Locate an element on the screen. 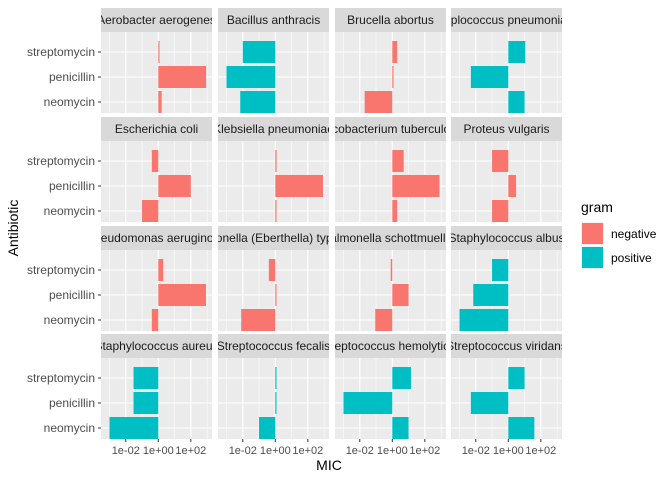 This screenshot has width=672, height=485. facet-panel: Proteus vulgaris is located at coordinates (506, 169).